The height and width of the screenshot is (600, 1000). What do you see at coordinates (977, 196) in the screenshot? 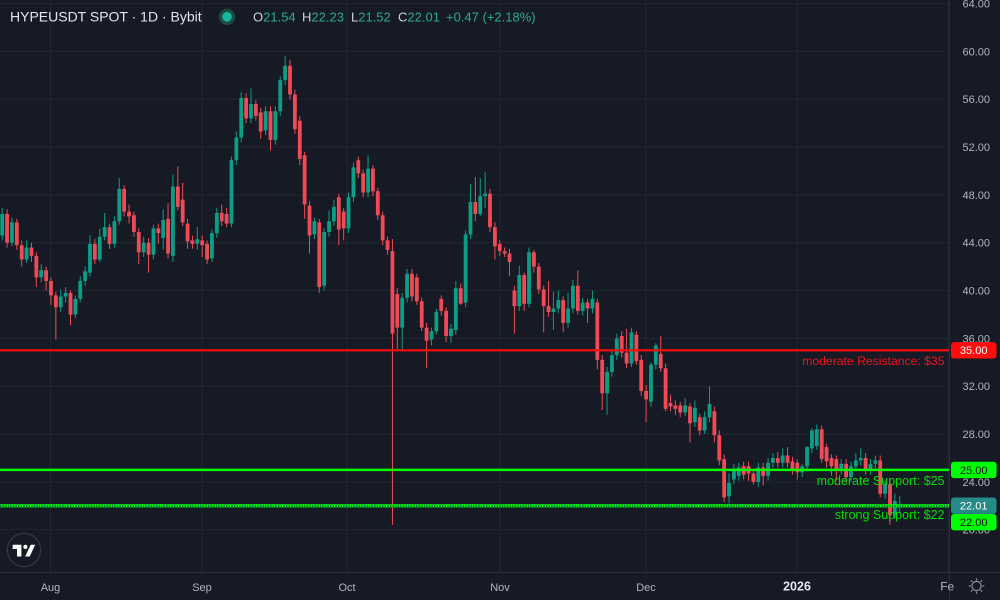
I see `svg-text: 48.00` at bounding box center [977, 196].